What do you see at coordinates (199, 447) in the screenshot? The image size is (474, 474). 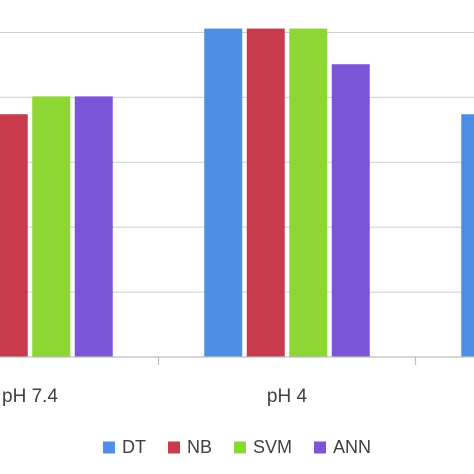 I see `legend-label-nb: NB` at bounding box center [199, 447].